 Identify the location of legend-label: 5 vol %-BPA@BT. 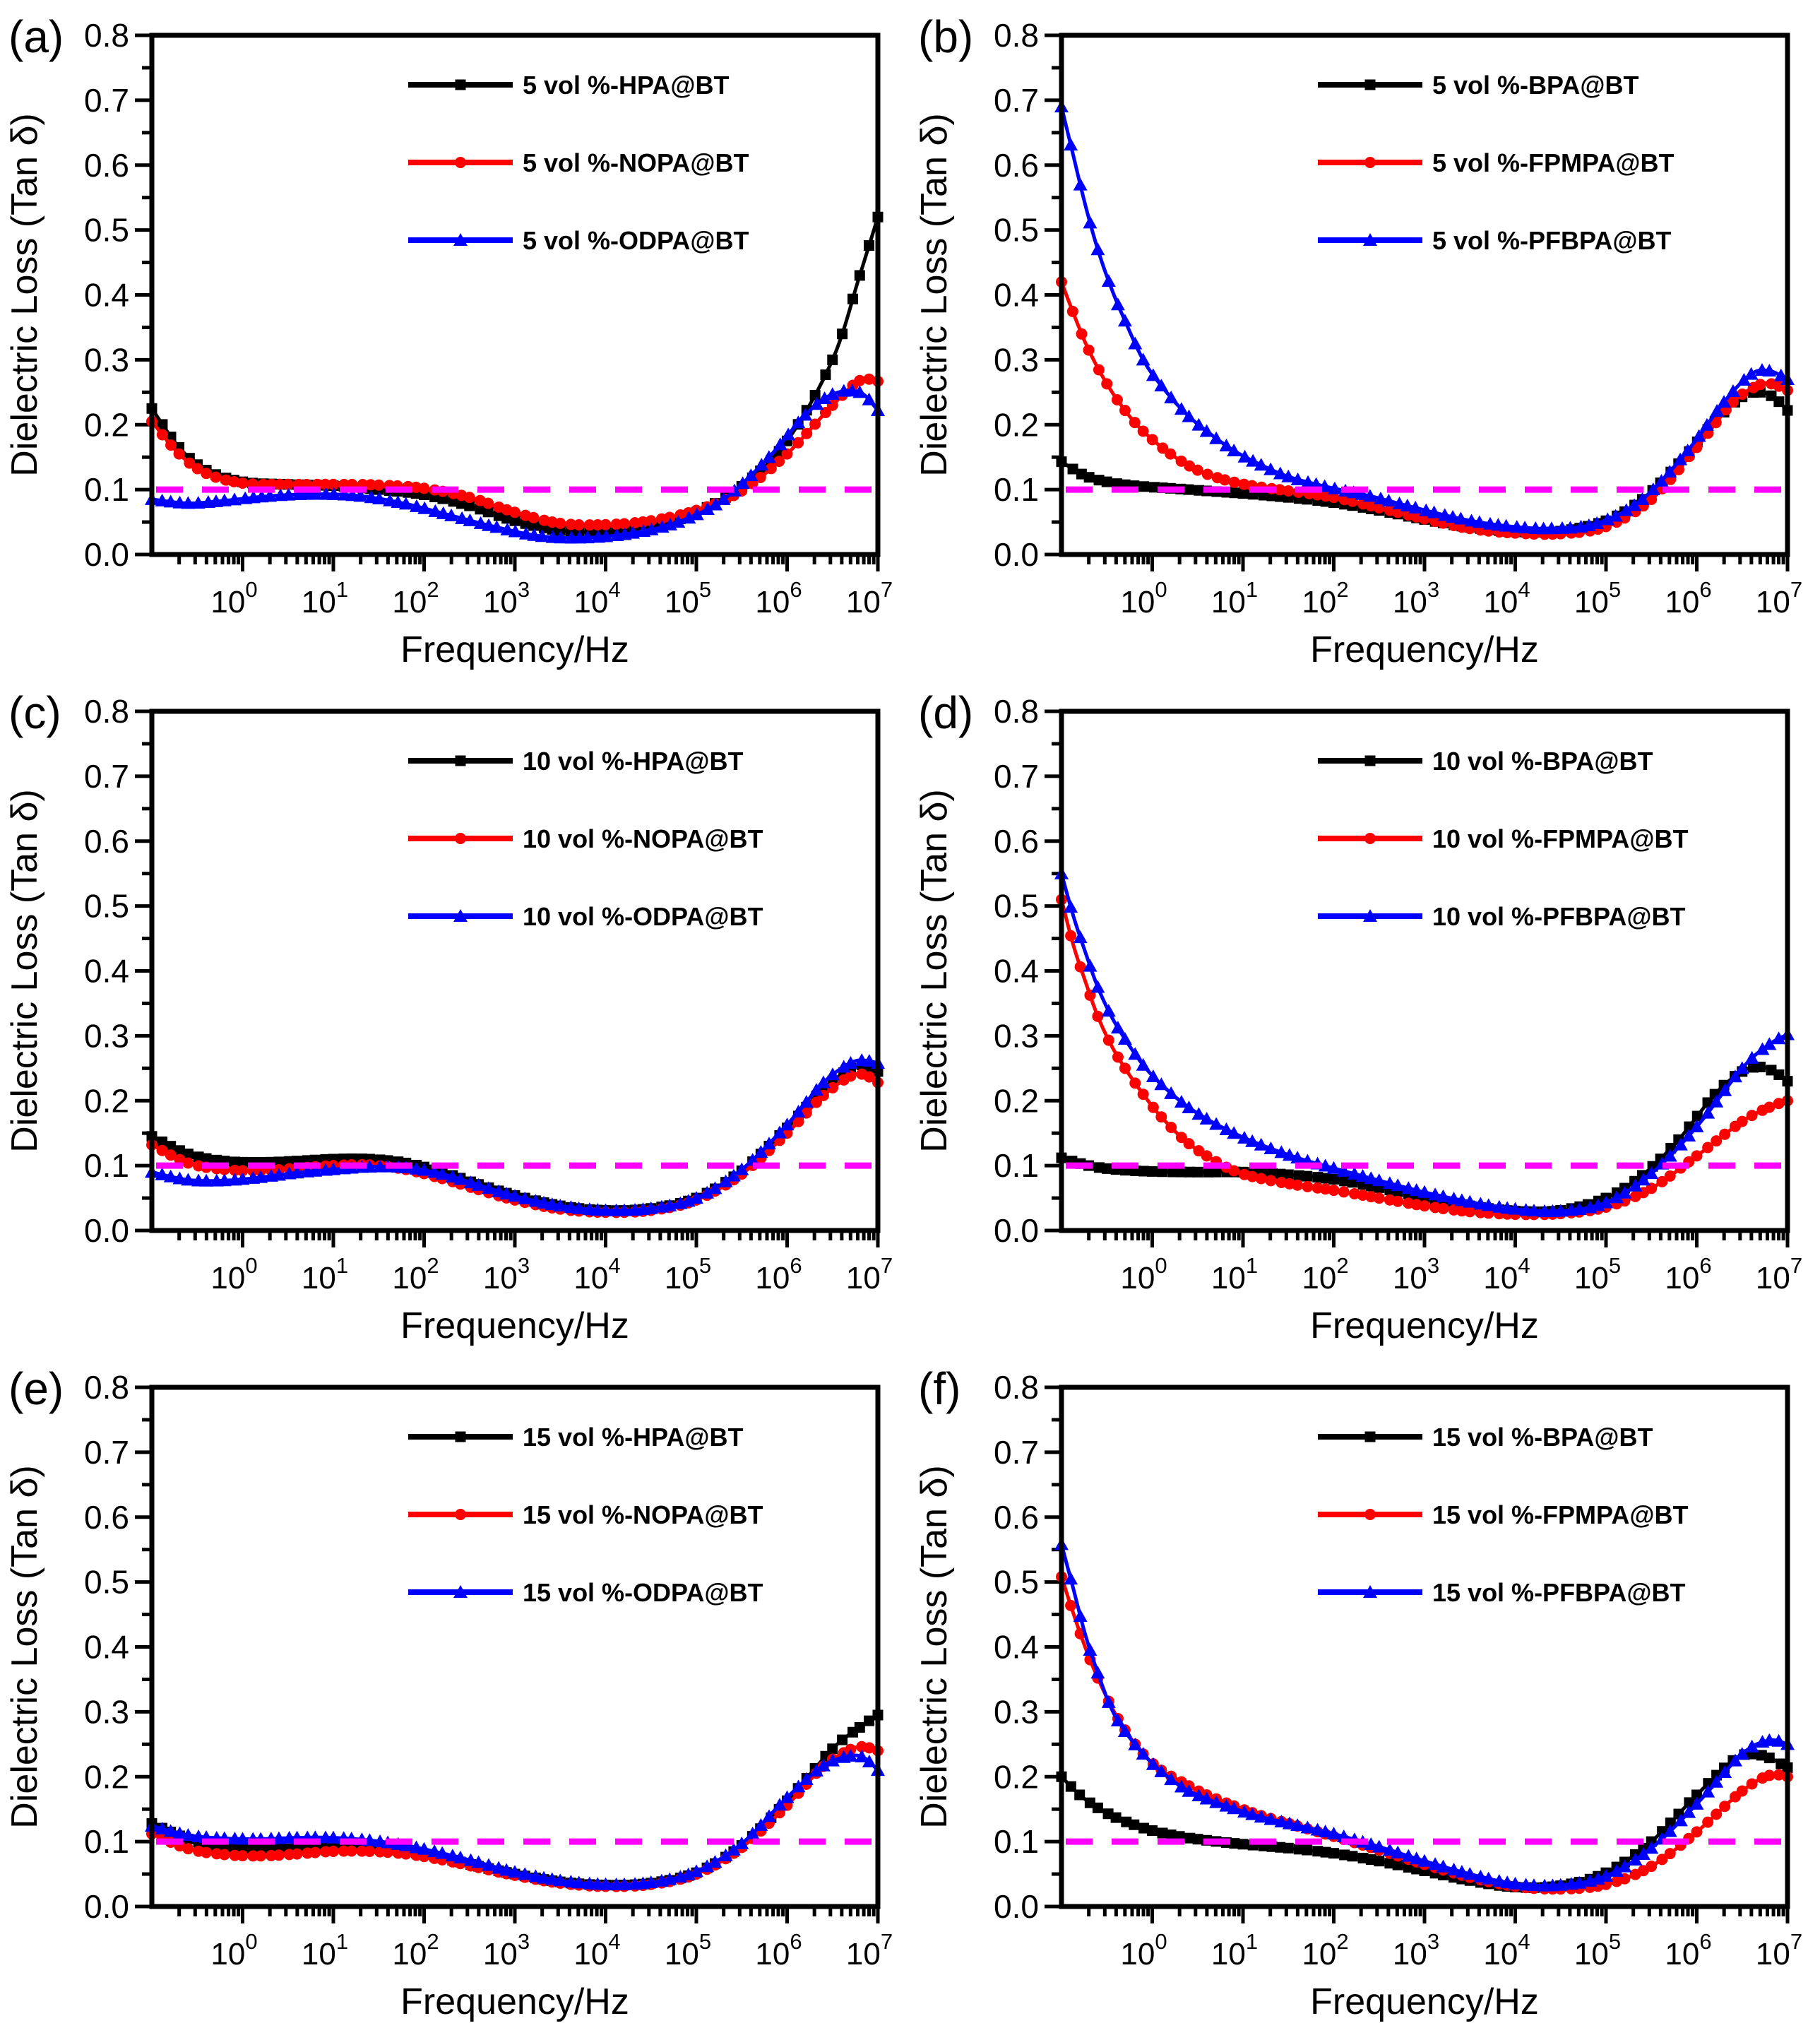
(1535, 85).